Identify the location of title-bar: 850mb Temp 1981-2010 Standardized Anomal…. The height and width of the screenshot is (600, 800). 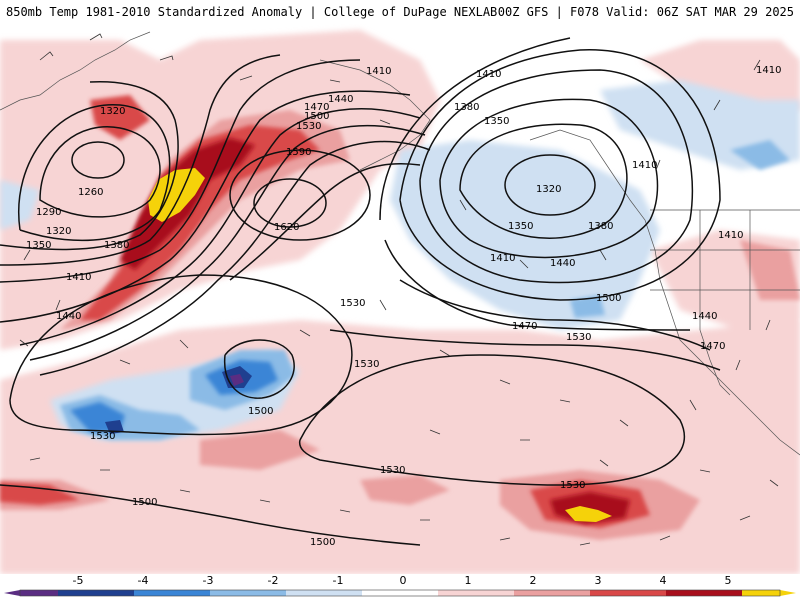
(400, 12).